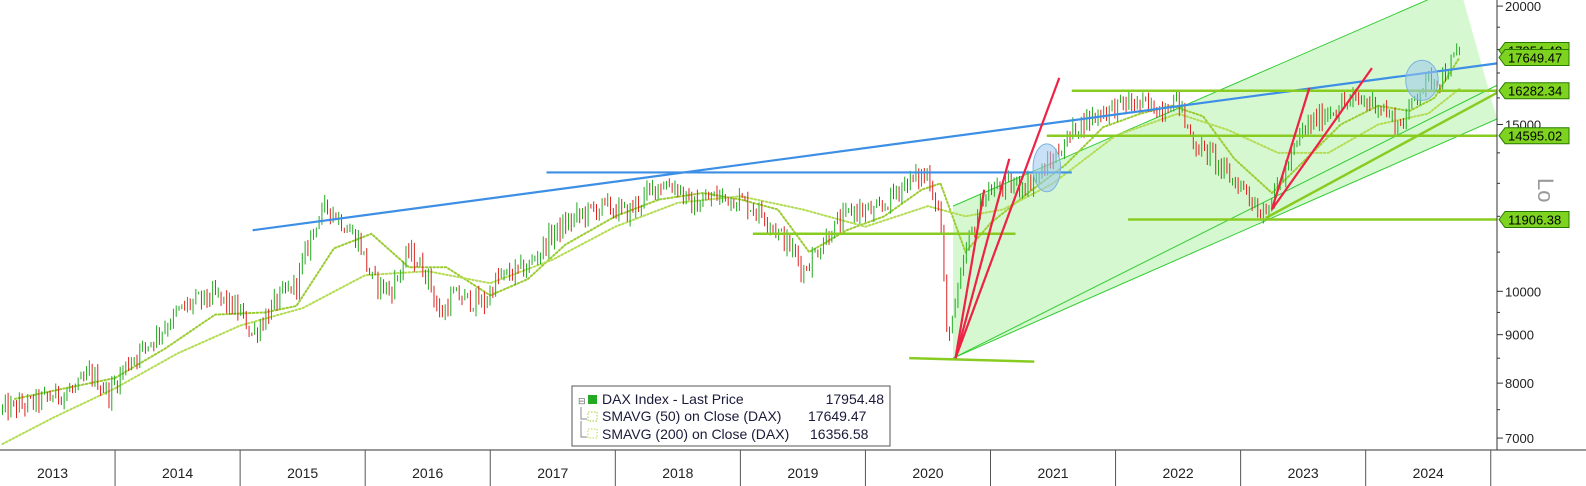 The height and width of the screenshot is (486, 1586). Describe the element at coordinates (839, 434) in the screenshot. I see `legend-value-sma200: 16356.58` at that location.